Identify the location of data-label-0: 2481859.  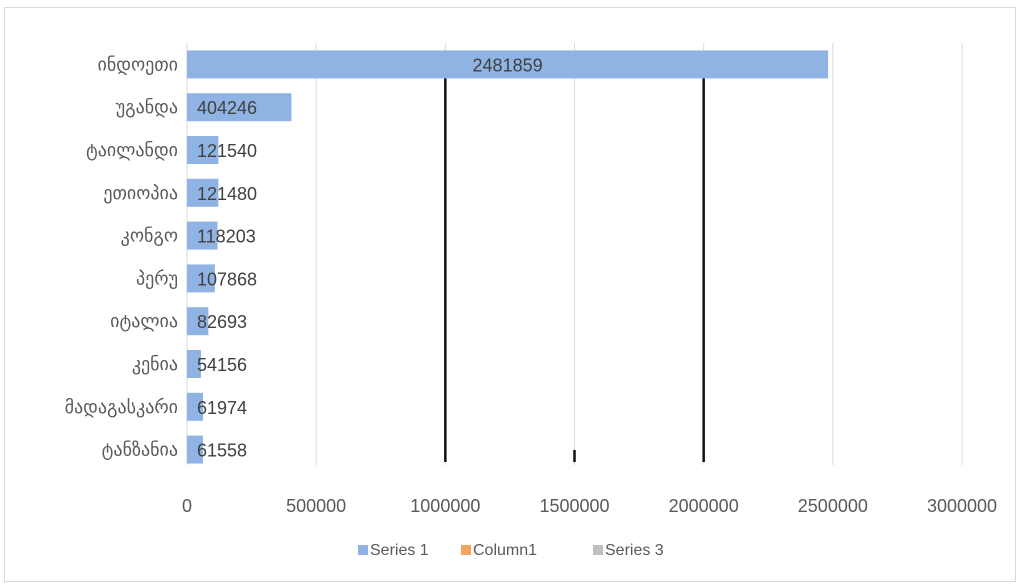
(508, 65).